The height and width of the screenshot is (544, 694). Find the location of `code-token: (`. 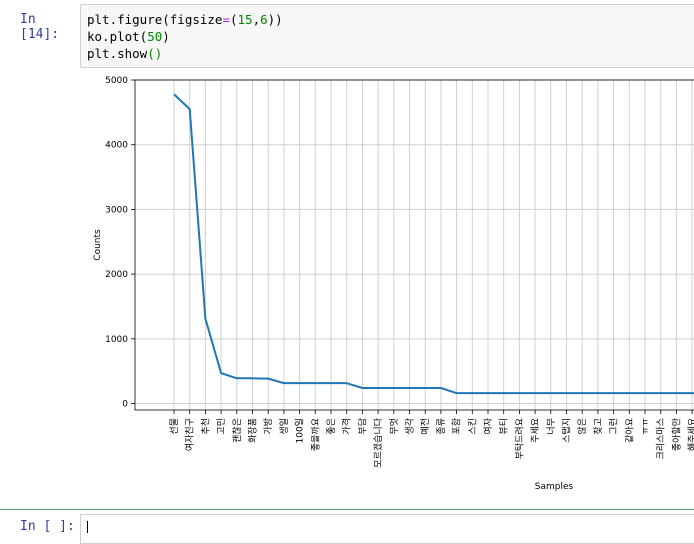

code-token: ( is located at coordinates (234, 19).